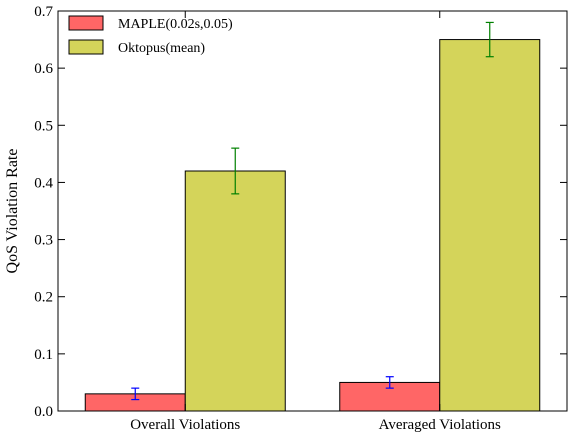 The height and width of the screenshot is (435, 569). Describe the element at coordinates (150, 35) in the screenshot. I see `legend: MAPLE(0.02s,0.05) Oktopus(mean)` at that location.